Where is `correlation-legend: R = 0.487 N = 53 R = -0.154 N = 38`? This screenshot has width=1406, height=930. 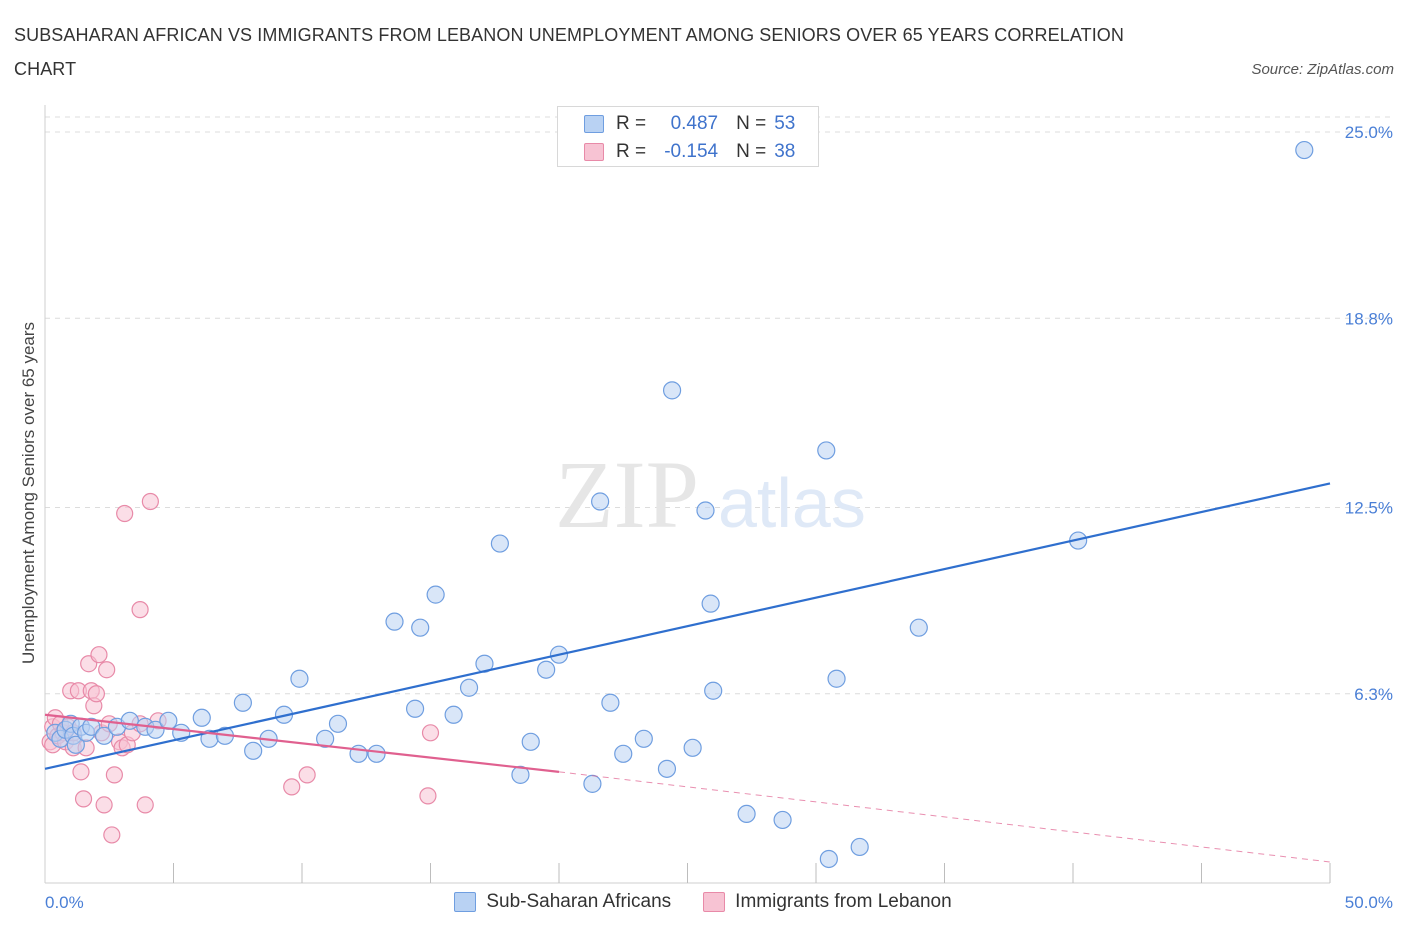 correlation-legend: R = 0.487 N = 53 R = -0.154 N = 38 is located at coordinates (688, 136).